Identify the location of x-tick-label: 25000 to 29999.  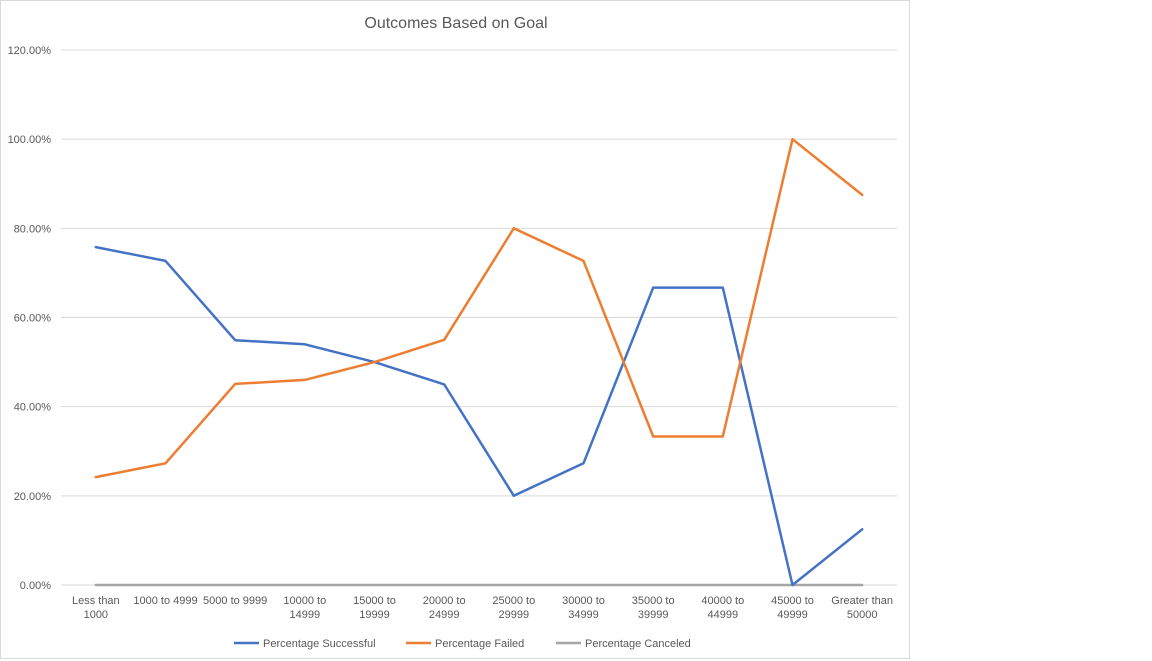
(513, 608).